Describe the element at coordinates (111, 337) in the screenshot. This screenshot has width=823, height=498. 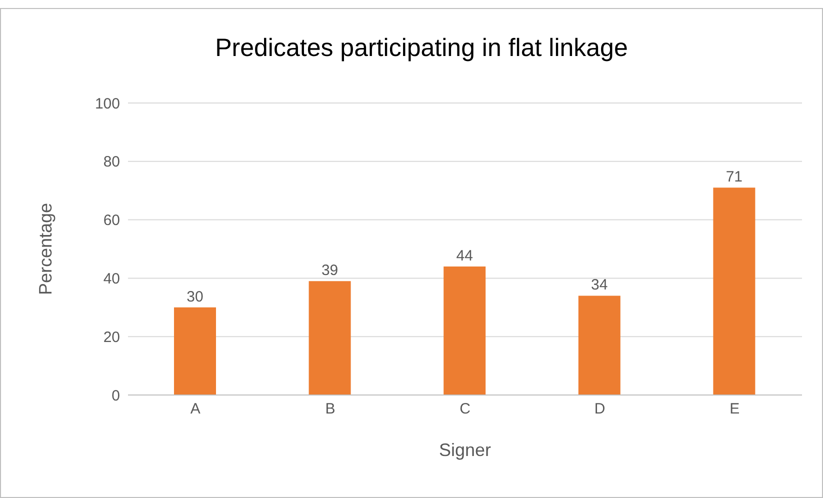
I see `y-tick-label: 20` at that location.